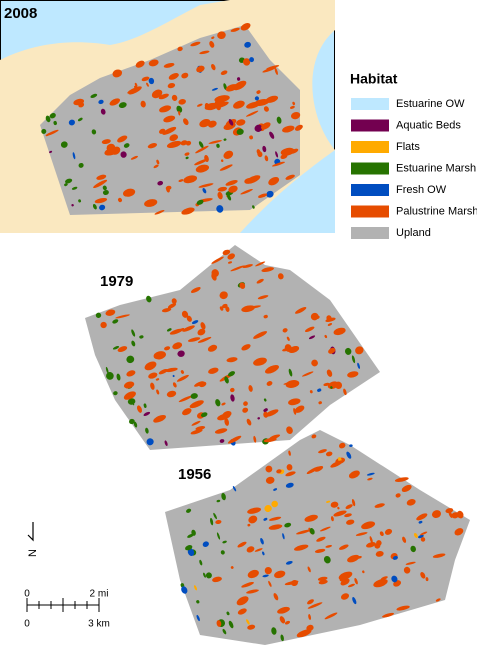 This screenshot has width=477, height=648. Describe the element at coordinates (67, 609) in the screenshot. I see `scale-bar: 0 2 mi 0 3 km` at that location.